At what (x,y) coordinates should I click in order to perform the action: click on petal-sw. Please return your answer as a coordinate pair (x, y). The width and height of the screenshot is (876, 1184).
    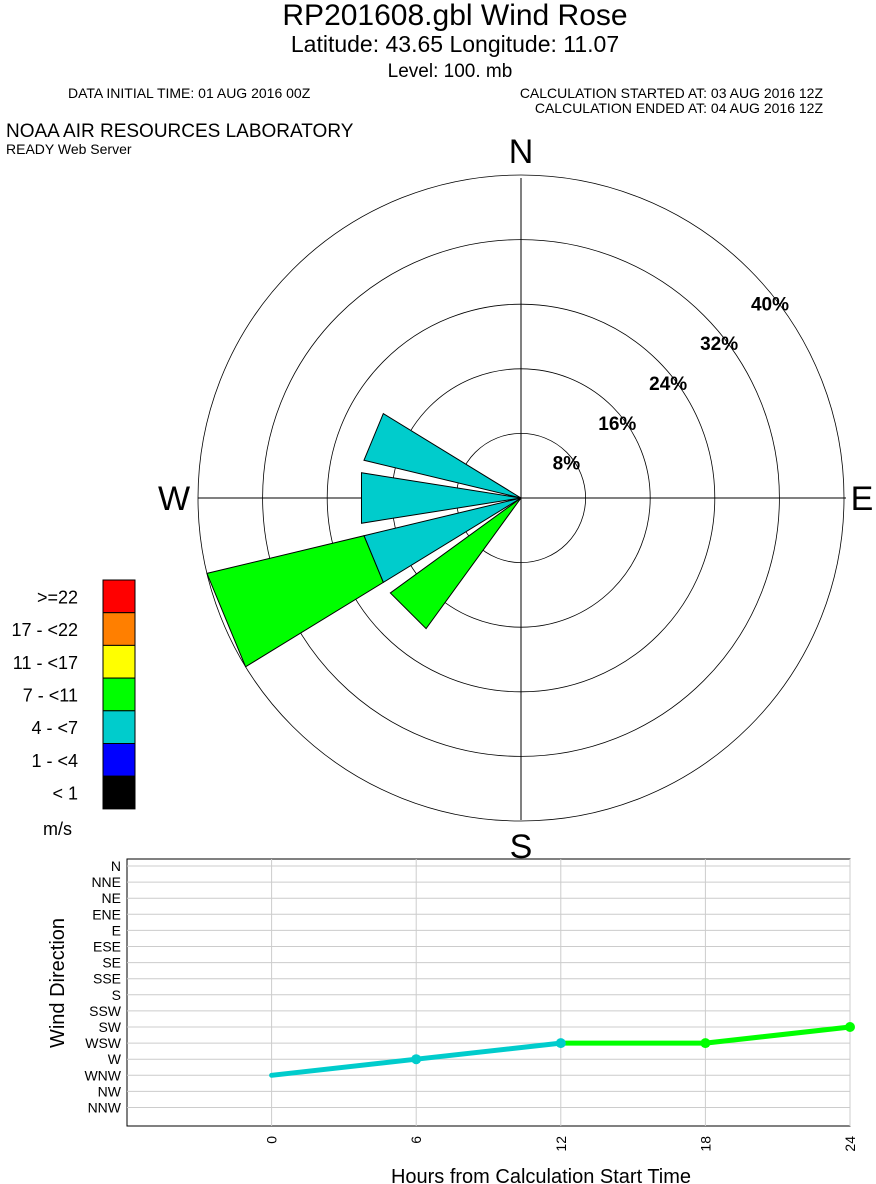
    Looking at the image, I should click on (455, 563).